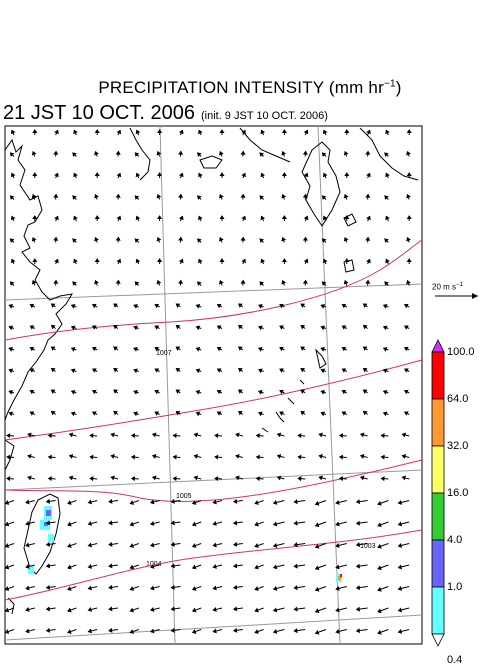 This screenshot has width=500, height=666. I want to click on chart-title: PRECIPITATION INTENSITY (mm hr−1), so click(250, 88).